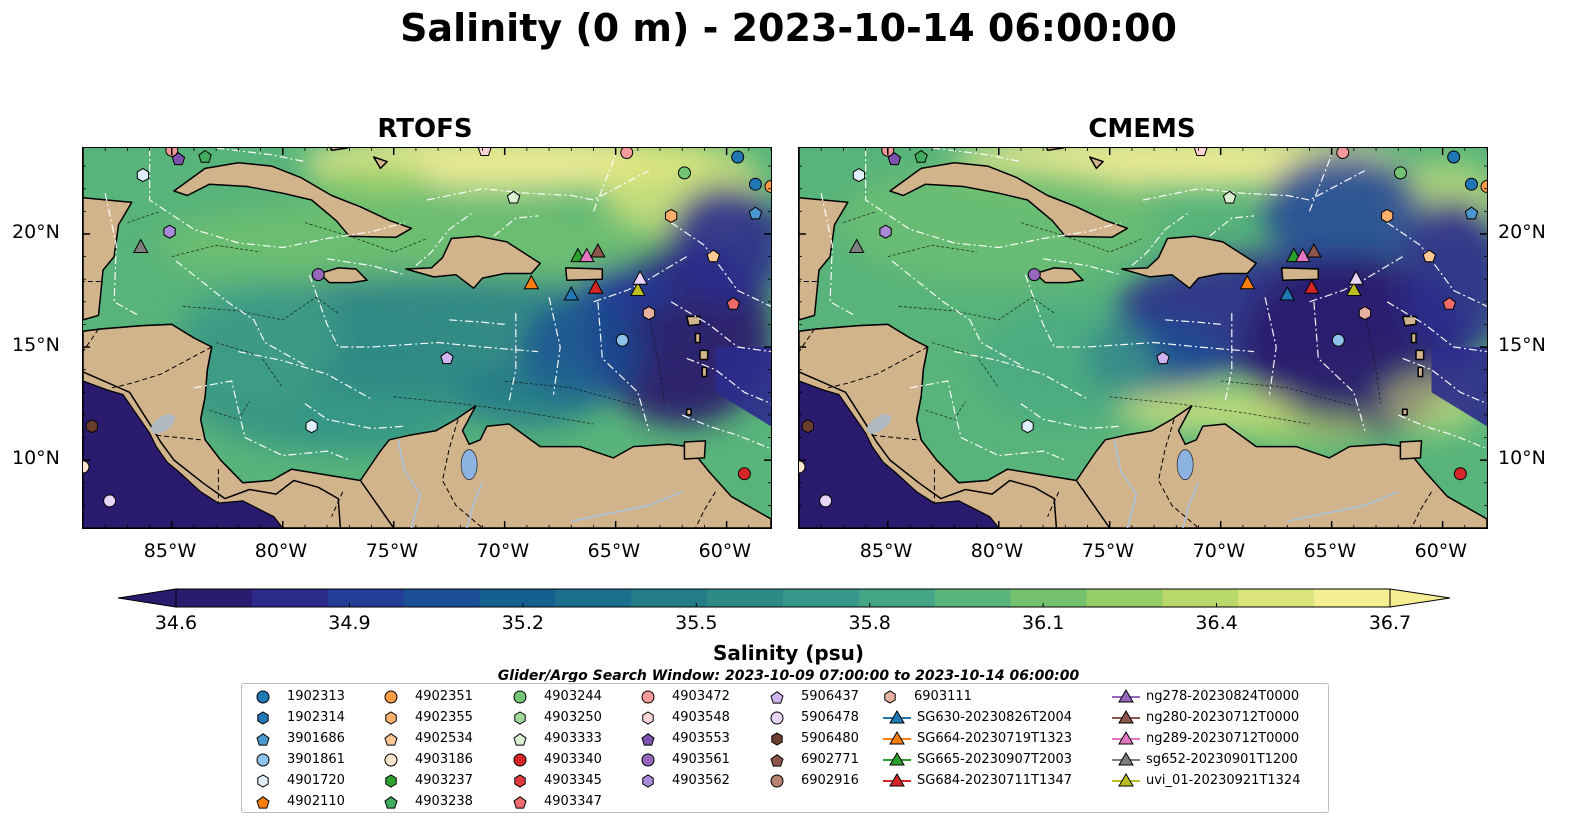  Describe the element at coordinates (977, 759) in the screenshot. I see `legend-entry: SG665-20230907T2003` at that location.